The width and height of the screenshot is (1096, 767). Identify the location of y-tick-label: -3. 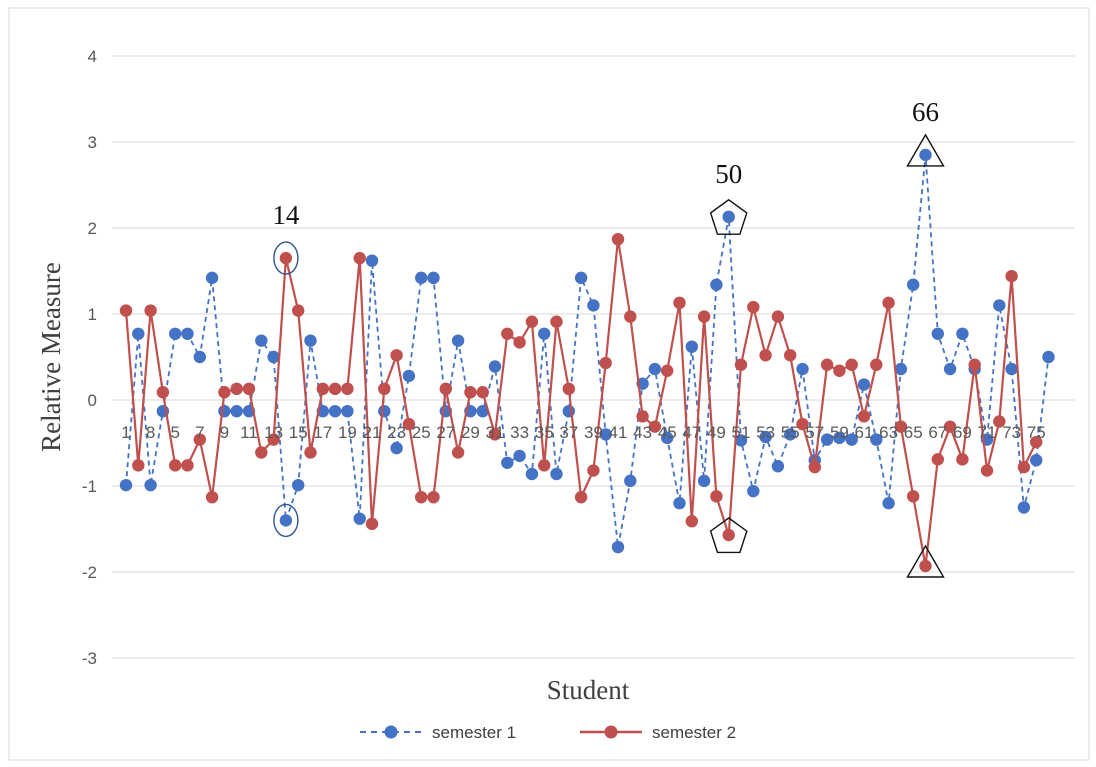
(89, 658).